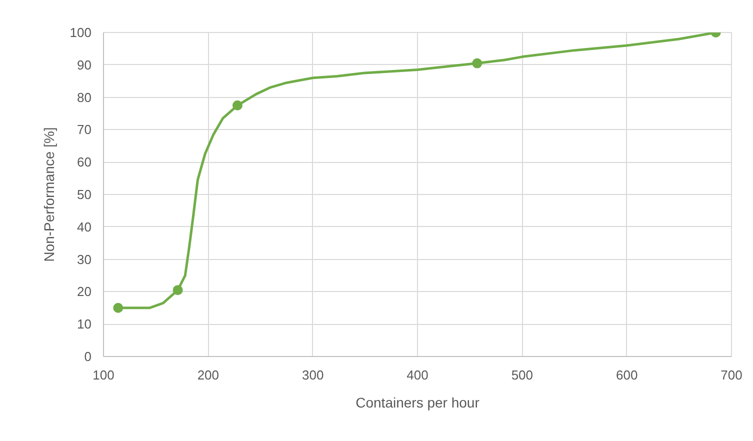  I want to click on y-tick-label: 50, so click(84, 194).